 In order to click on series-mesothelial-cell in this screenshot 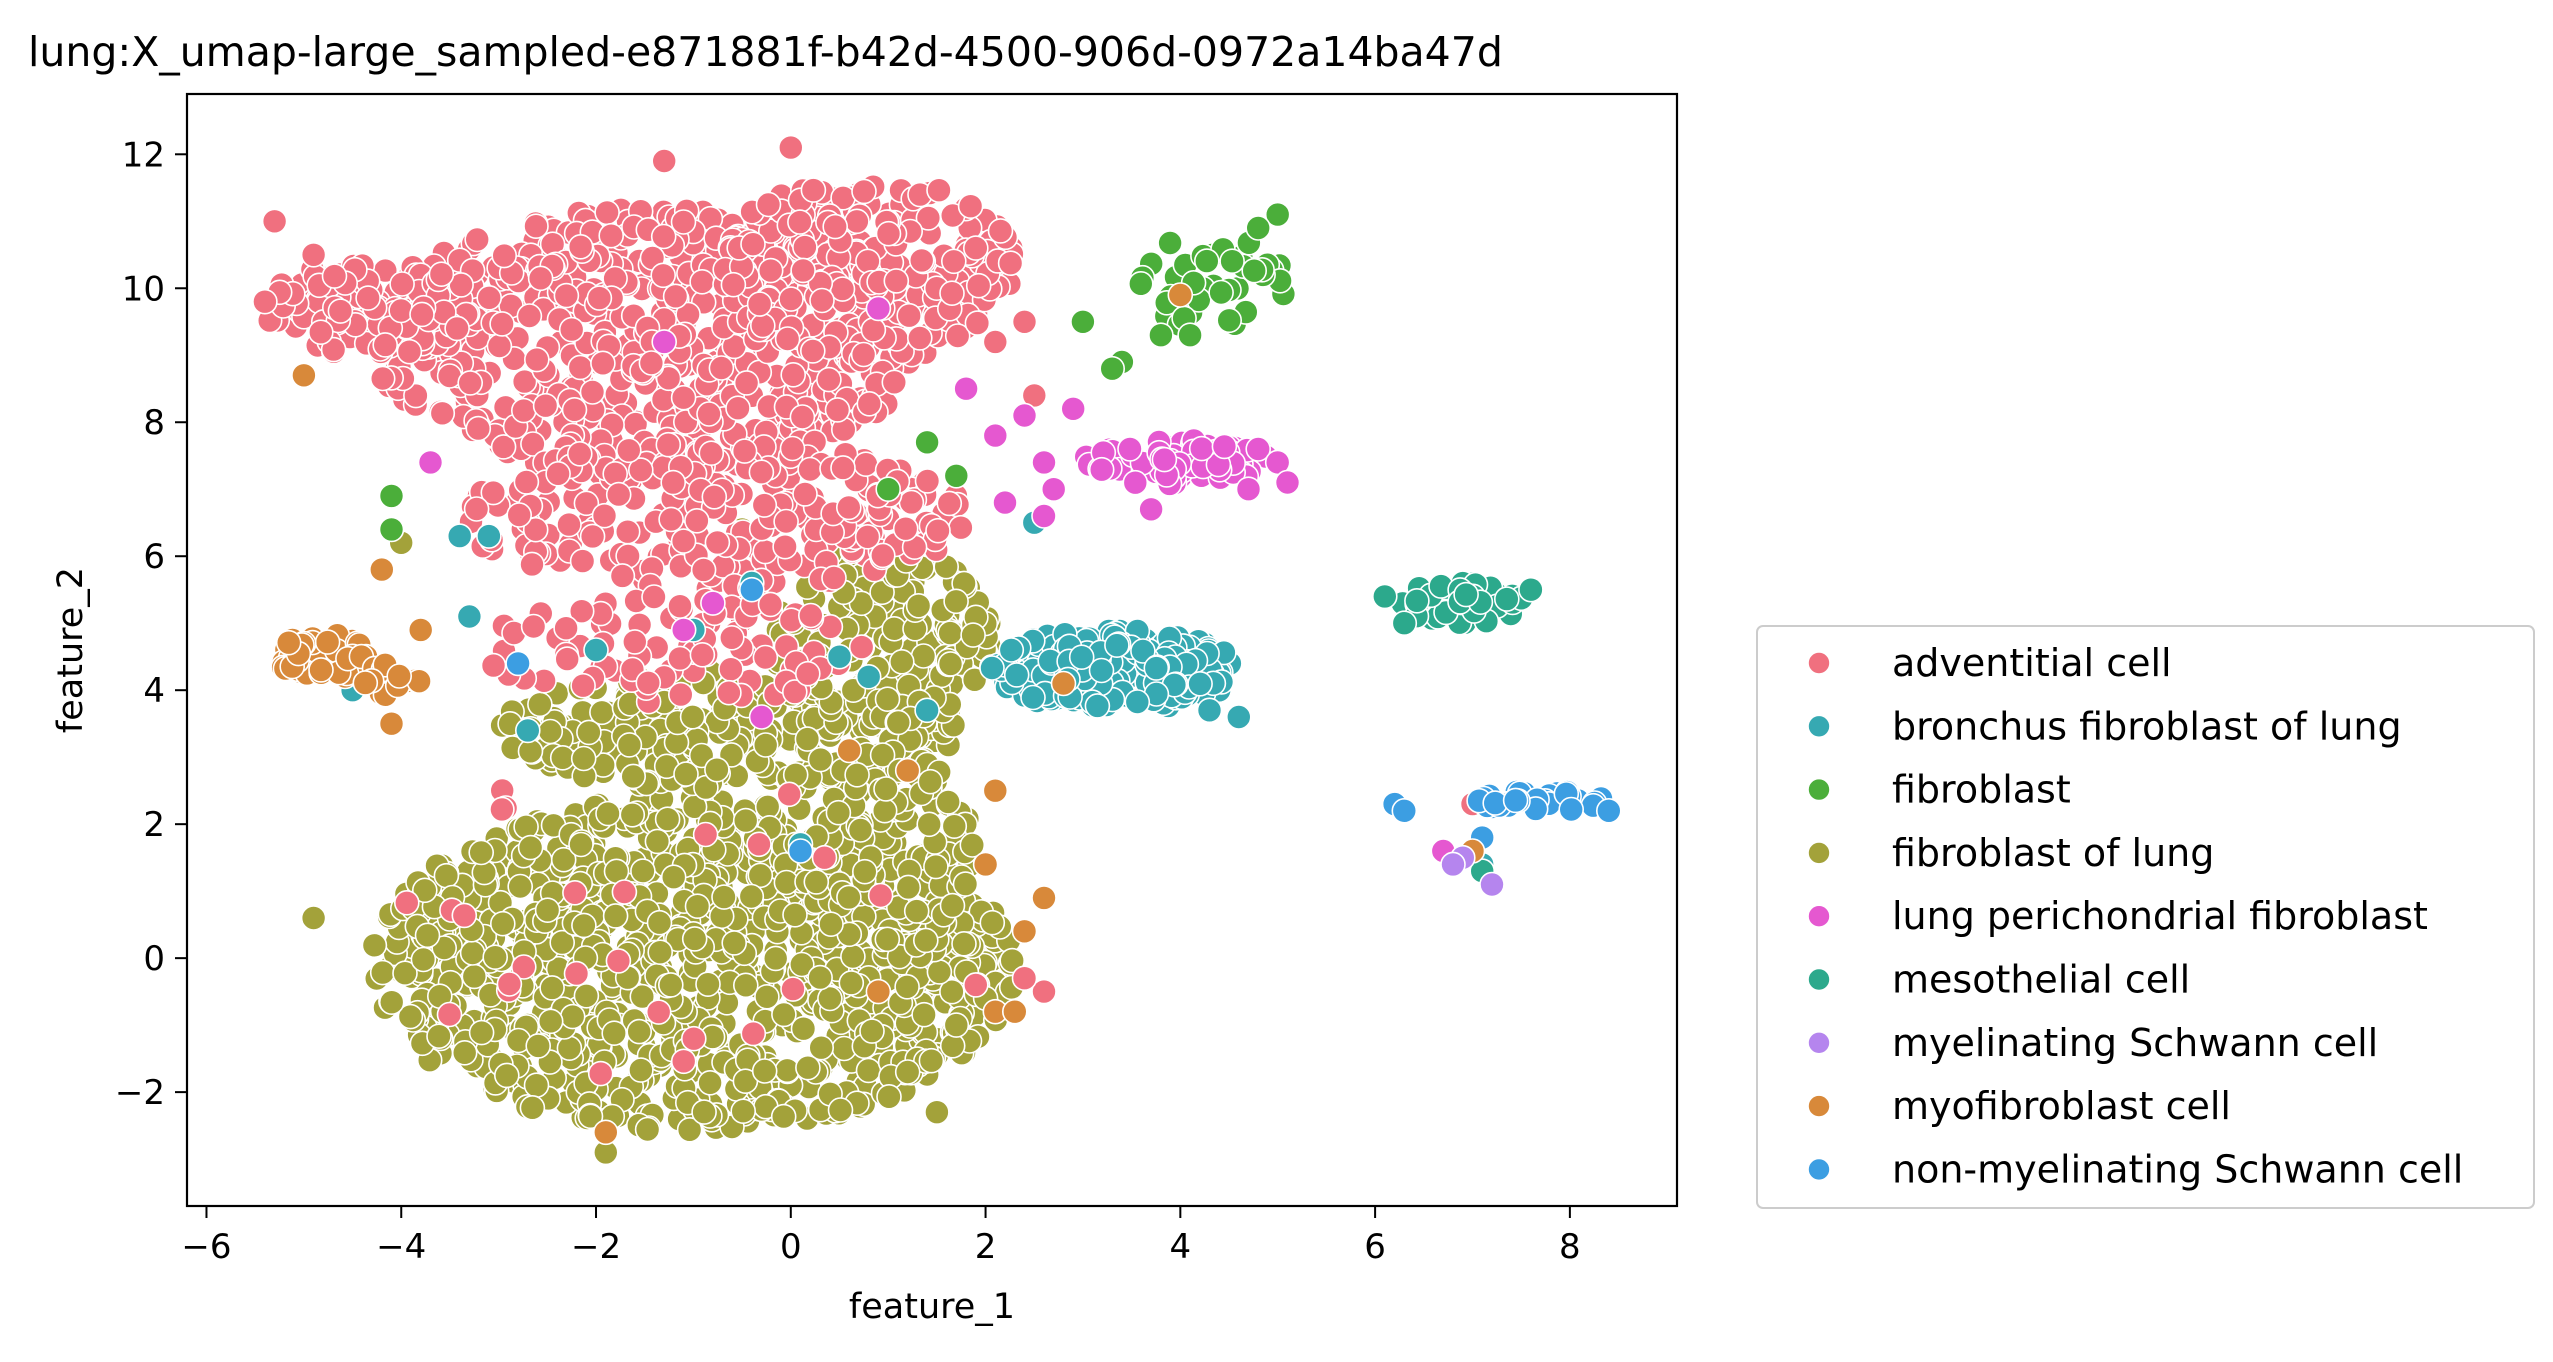, I will do `click(1458, 727)`.